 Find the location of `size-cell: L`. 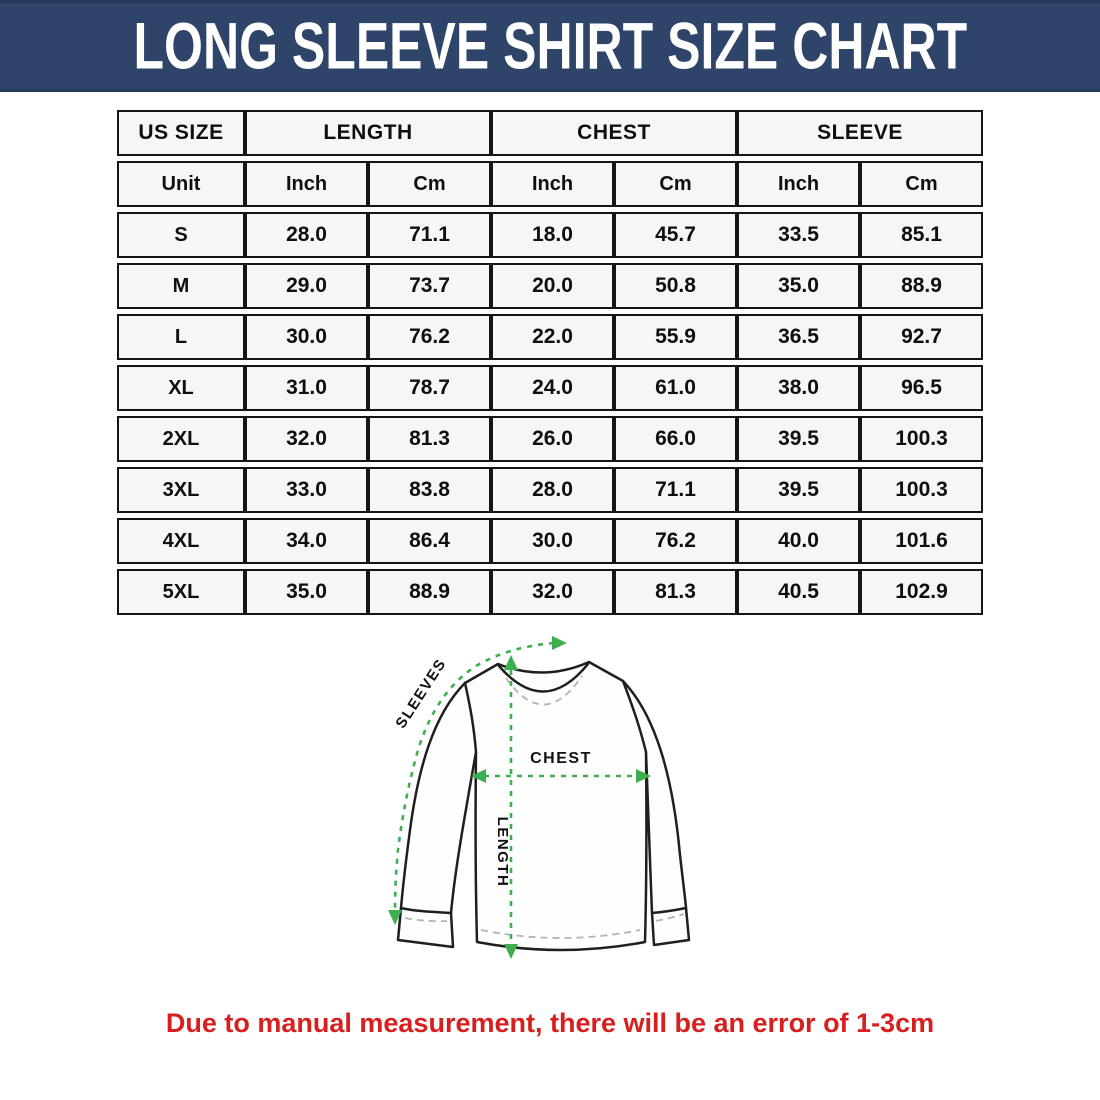

size-cell: L is located at coordinates (181, 337).